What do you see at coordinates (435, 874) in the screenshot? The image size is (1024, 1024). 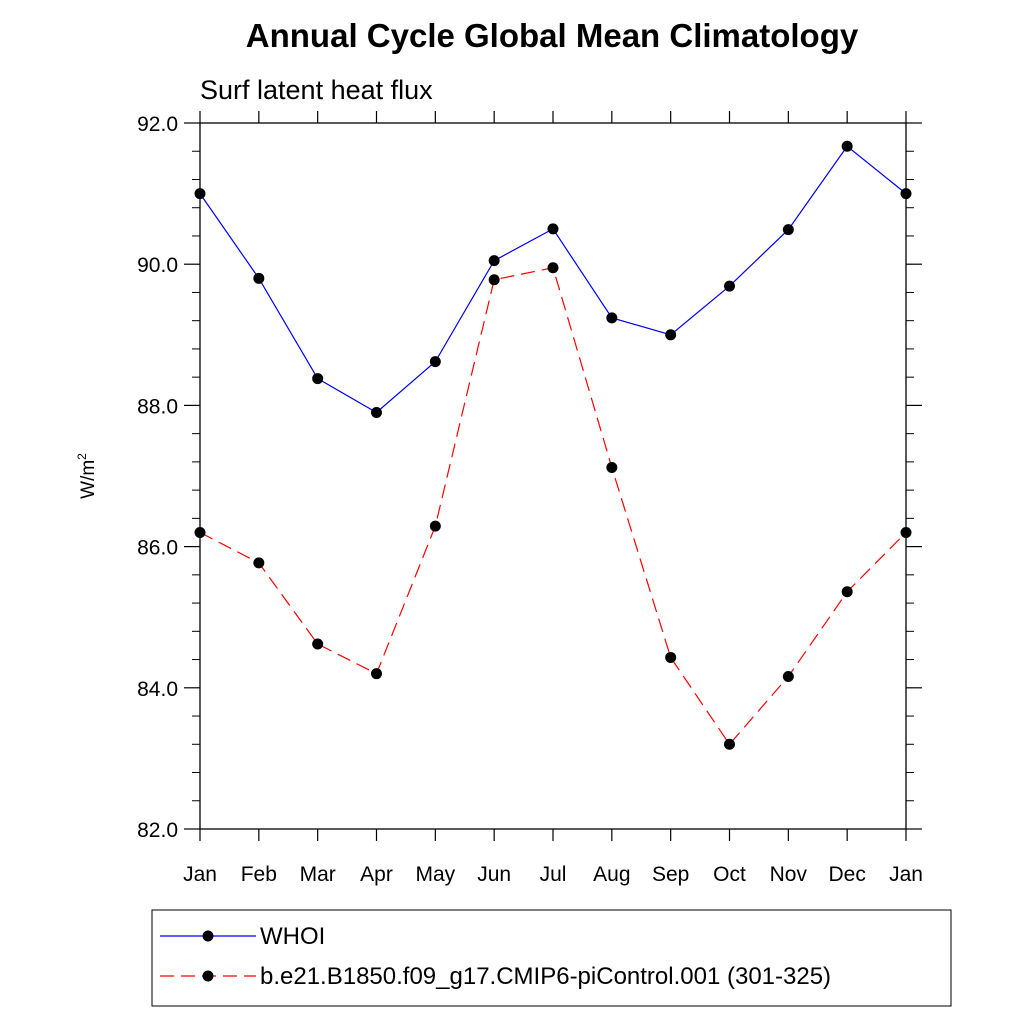 I see `x-tick-label: May` at bounding box center [435, 874].